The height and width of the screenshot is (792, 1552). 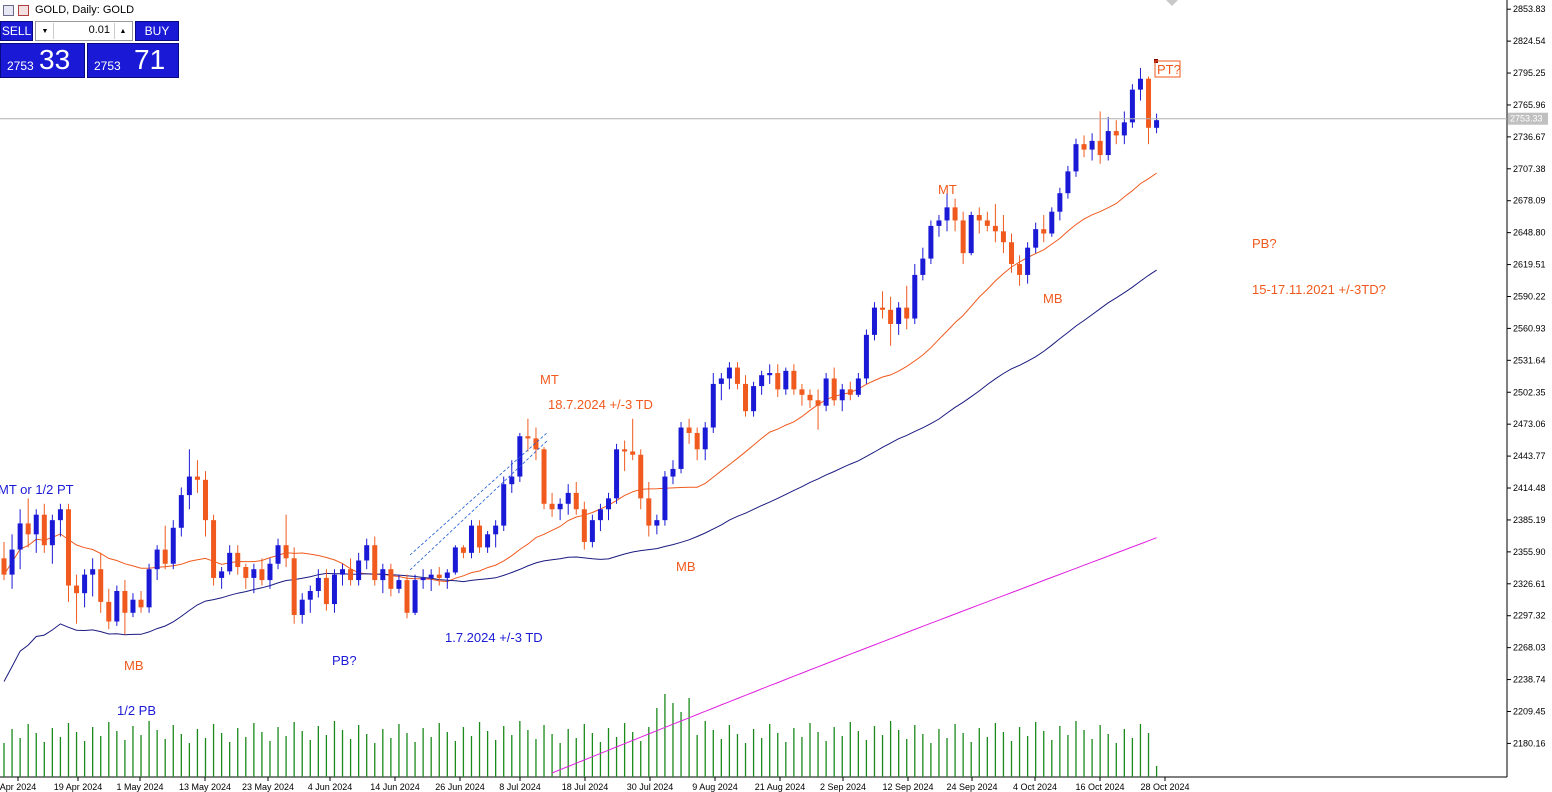 I want to click on one-click-trading-panel: SELL ▼ 0.01 ▲ BUY 2753 33 2753 71, so click(x=89, y=49).